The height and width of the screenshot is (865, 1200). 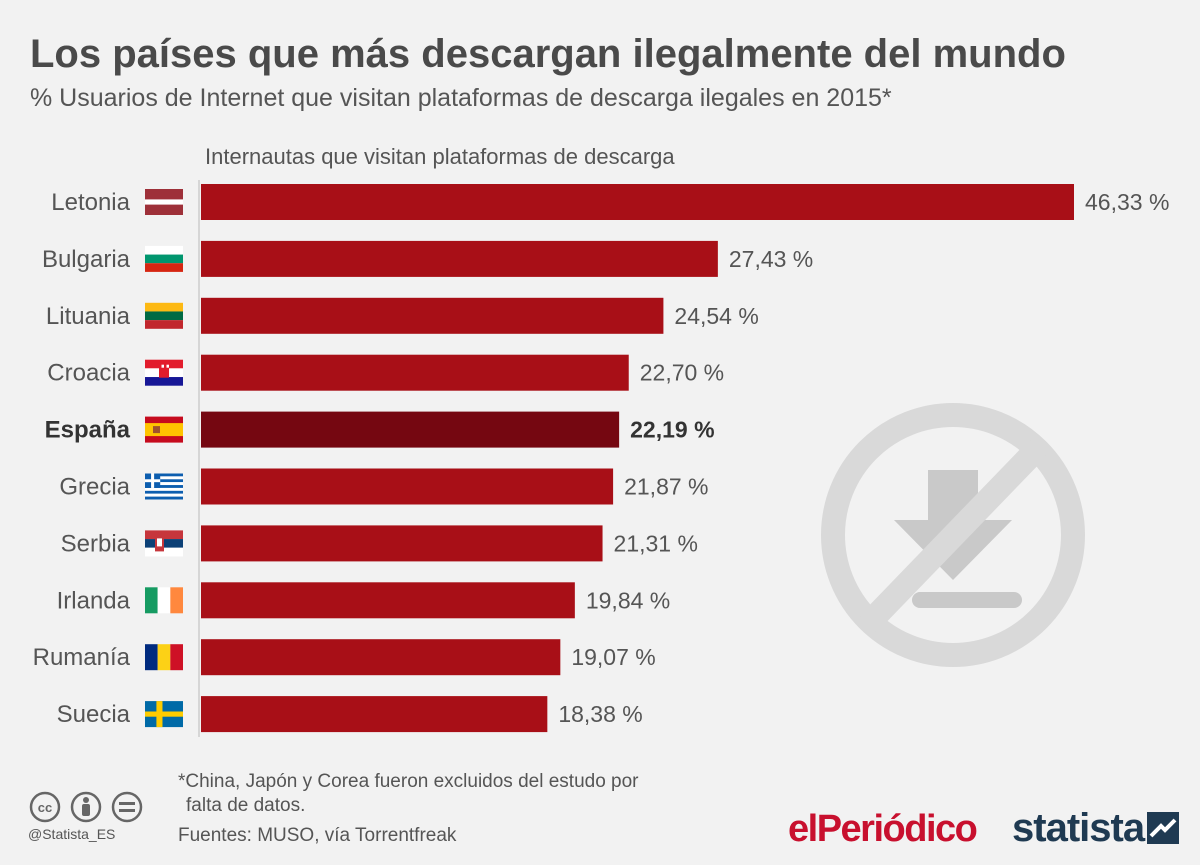 What do you see at coordinates (1127, 202) in the screenshot?
I see `value-label: 46,33 %` at bounding box center [1127, 202].